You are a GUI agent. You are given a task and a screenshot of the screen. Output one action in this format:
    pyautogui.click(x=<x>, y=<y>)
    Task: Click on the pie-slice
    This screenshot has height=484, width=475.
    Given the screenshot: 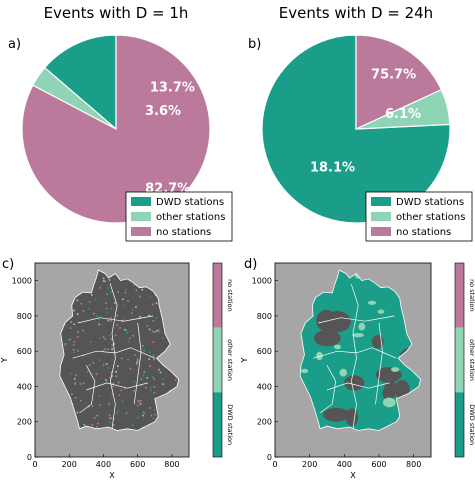 What is the action you would take?
    pyautogui.click(x=399, y=82)
    